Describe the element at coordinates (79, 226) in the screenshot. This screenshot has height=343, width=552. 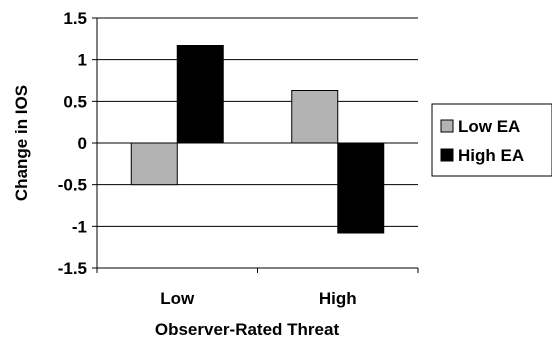
I see `y-tick-label: -1` at that location.